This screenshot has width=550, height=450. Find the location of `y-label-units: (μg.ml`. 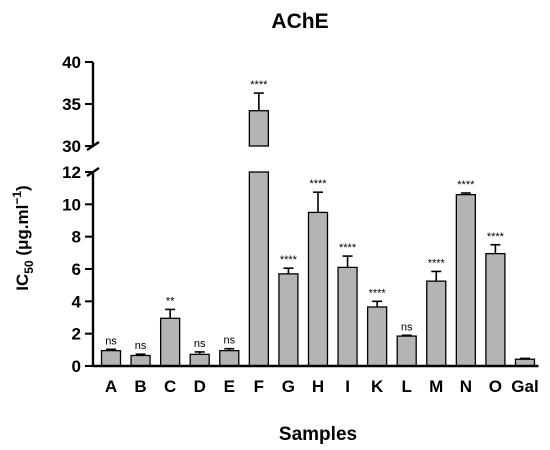

y-label-units: (μg.ml is located at coordinates (22, 233).